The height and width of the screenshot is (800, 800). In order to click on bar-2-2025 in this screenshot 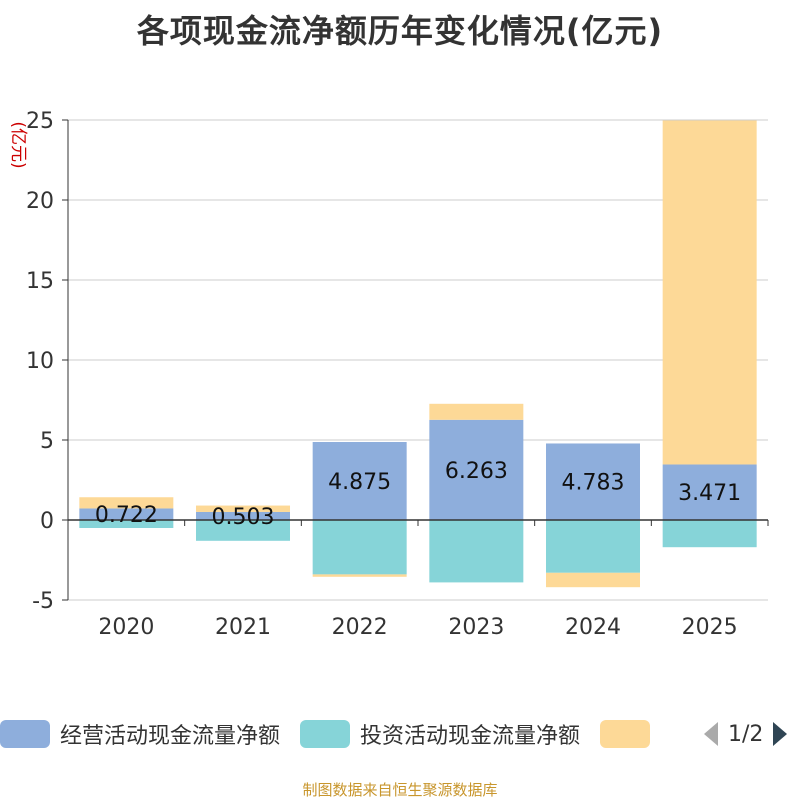, I will do `click(709, 534)`.